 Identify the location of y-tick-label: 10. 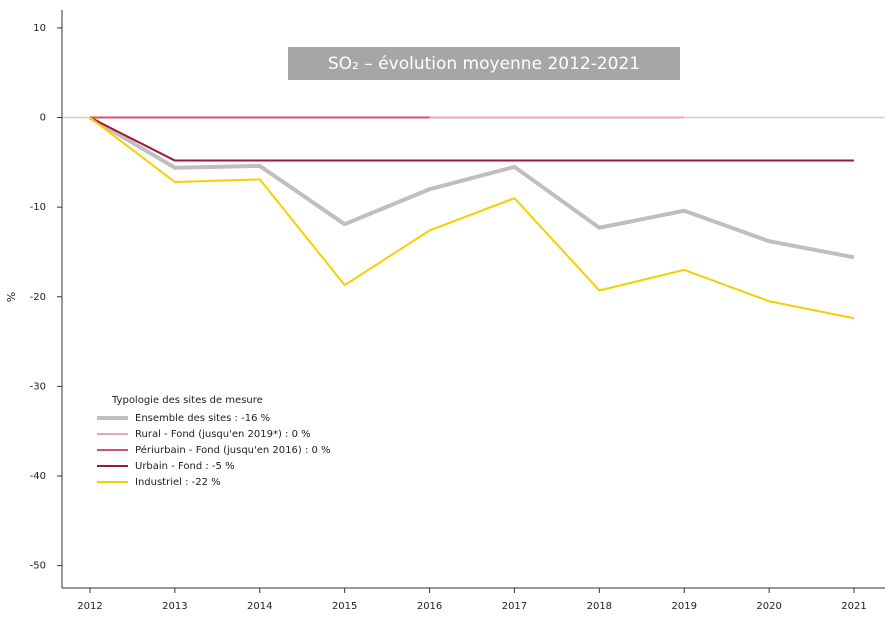
(39, 28).